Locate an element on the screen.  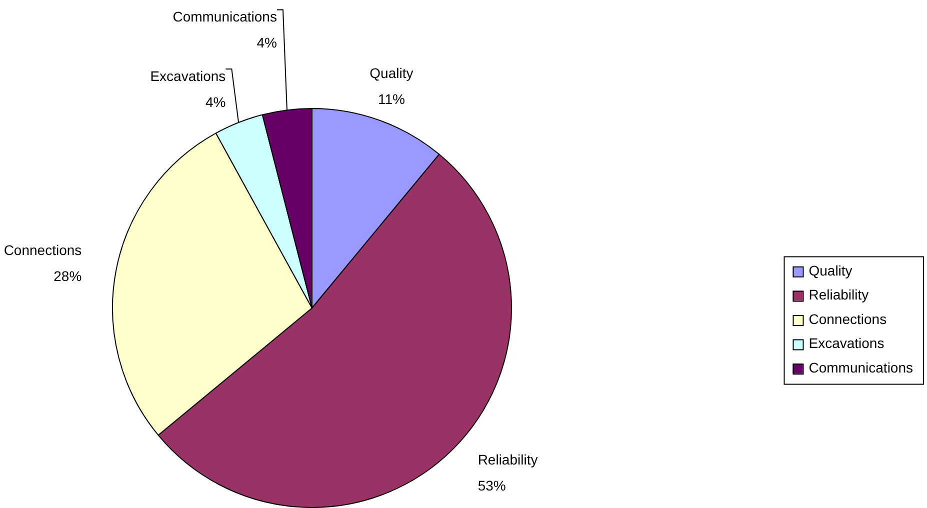
slice-label: Quality is located at coordinates (392, 73).